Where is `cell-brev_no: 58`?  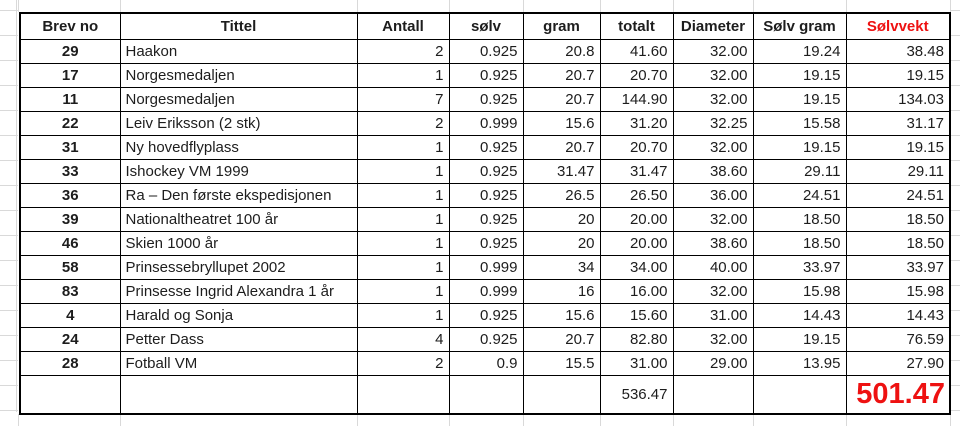 cell-brev_no: 58 is located at coordinates (70, 267).